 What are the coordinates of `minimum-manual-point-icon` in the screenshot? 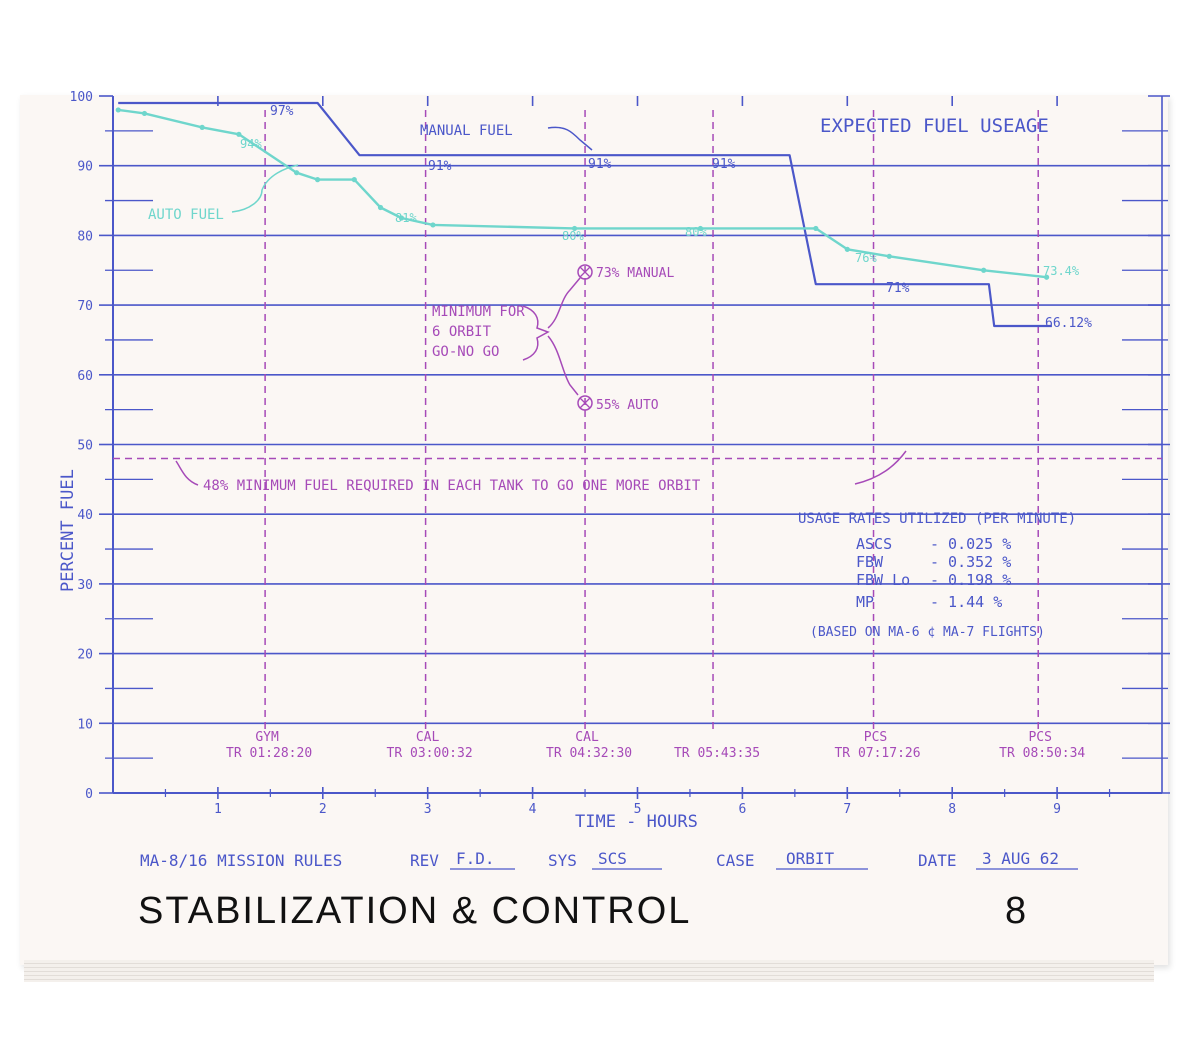 It's located at (585, 272).